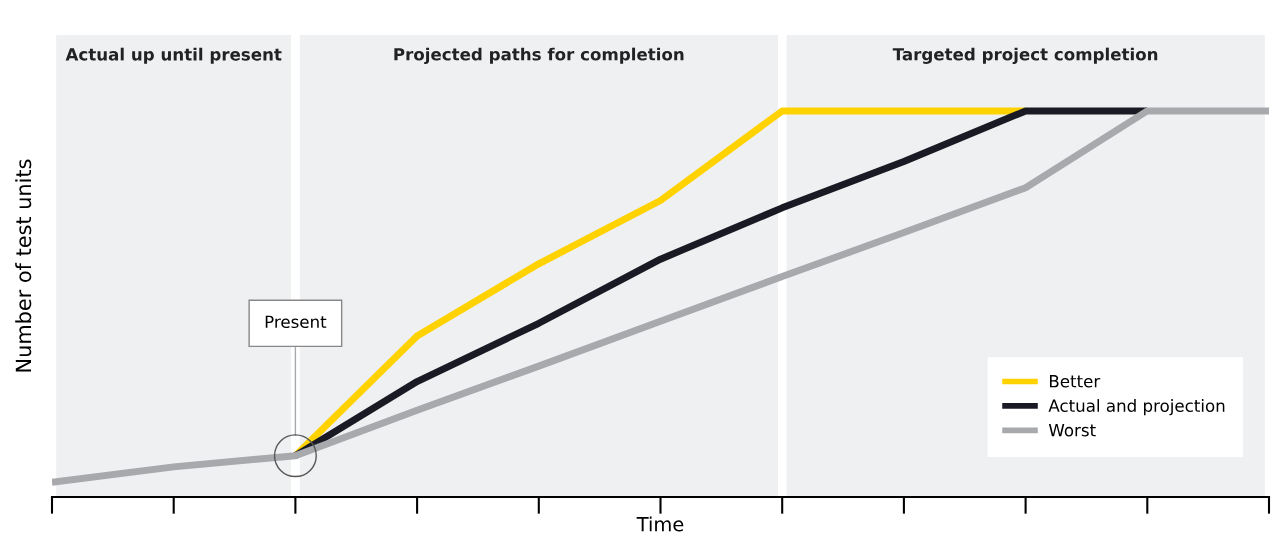 The height and width of the screenshot is (537, 1274). I want to click on legend-label: Worst, so click(1072, 430).